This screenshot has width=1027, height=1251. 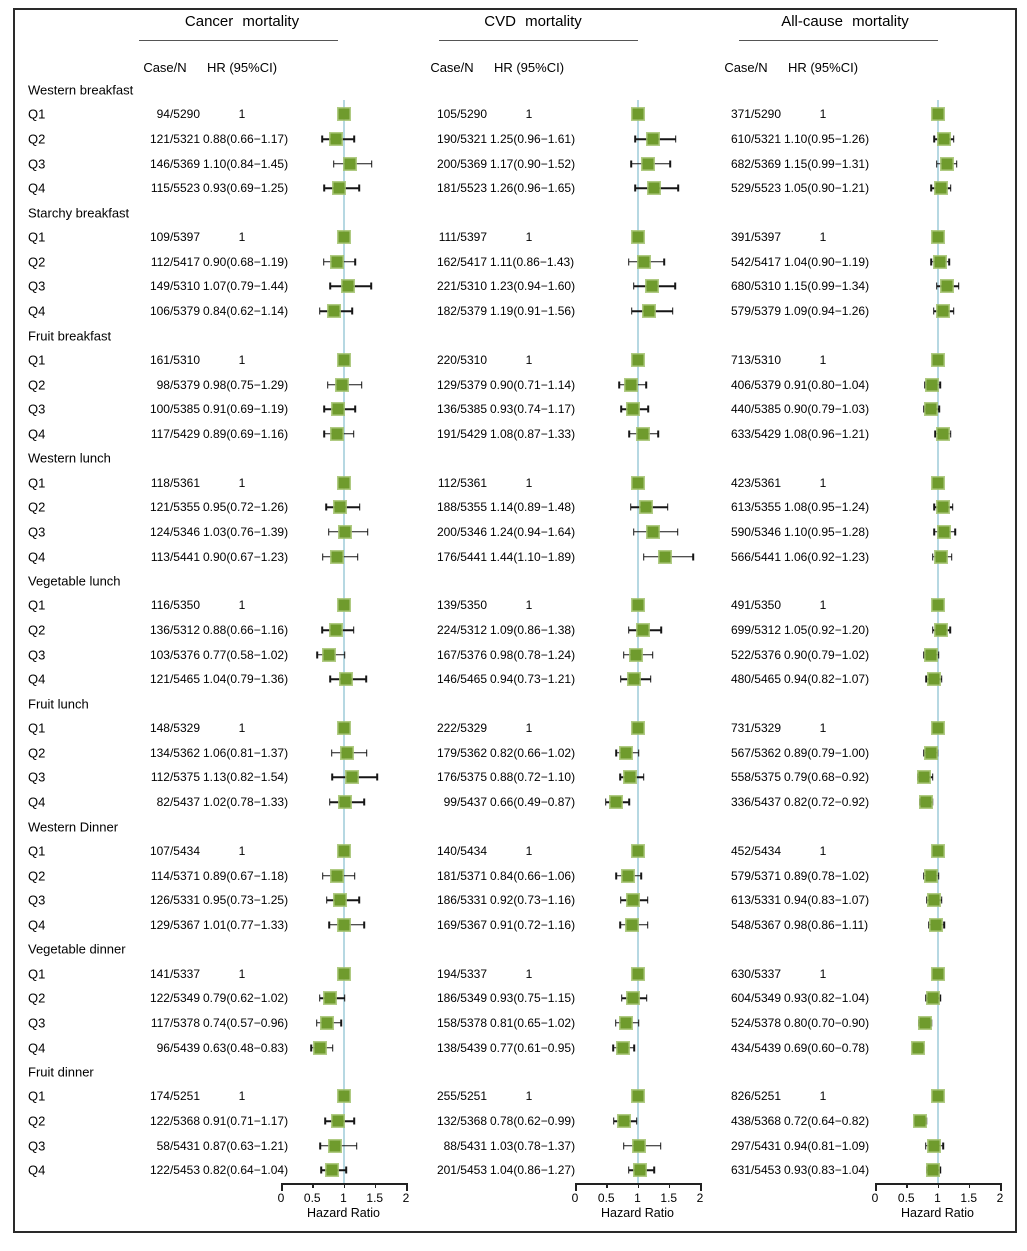 I want to click on column-title-cvd-mortality: CVD mortality, so click(x=533, y=21).